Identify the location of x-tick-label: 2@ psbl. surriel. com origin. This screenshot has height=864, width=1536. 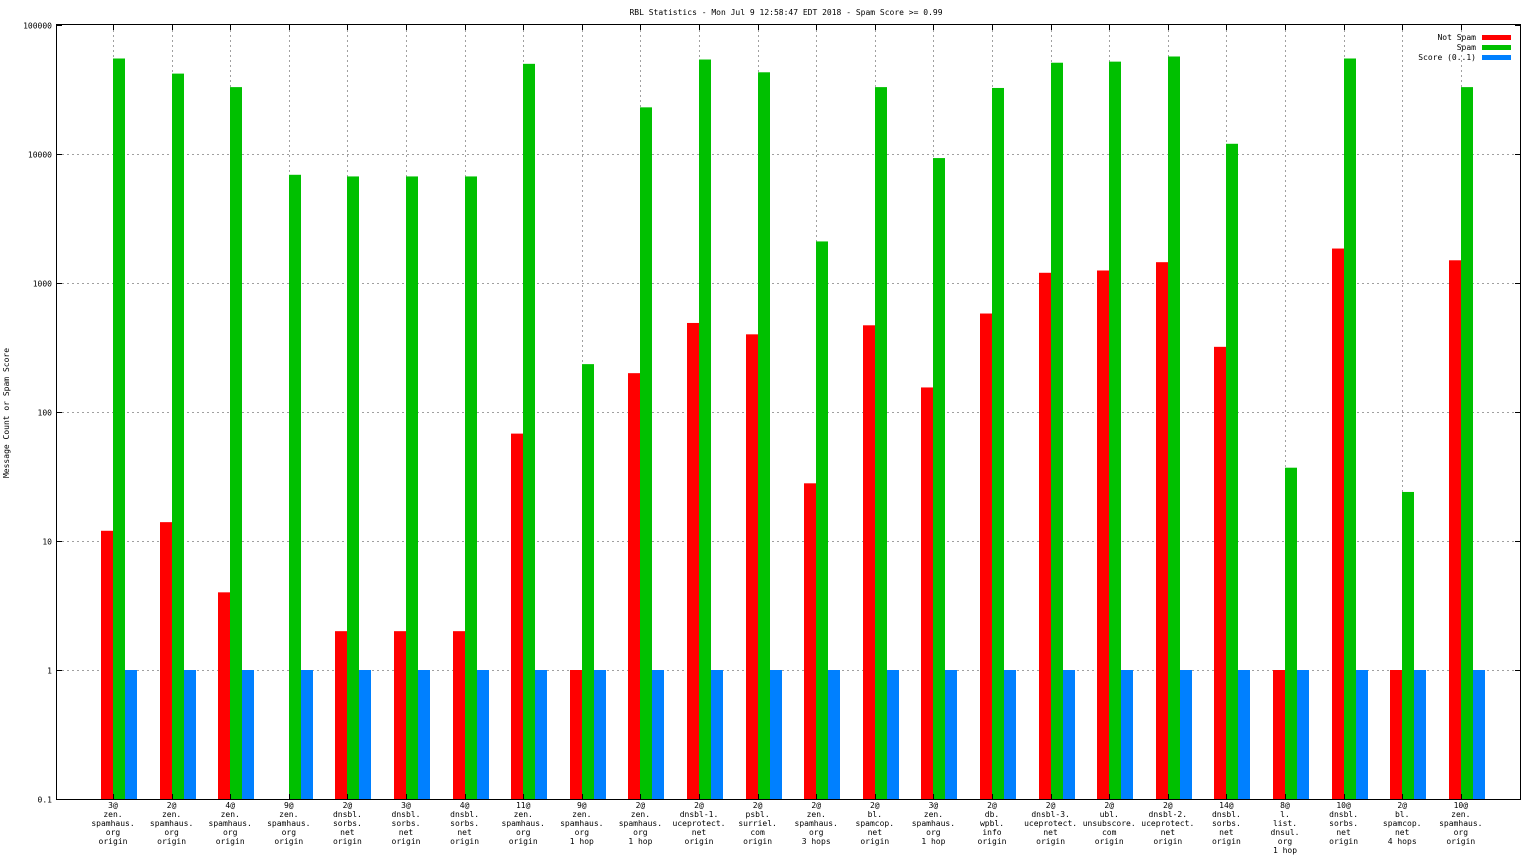
(757, 823).